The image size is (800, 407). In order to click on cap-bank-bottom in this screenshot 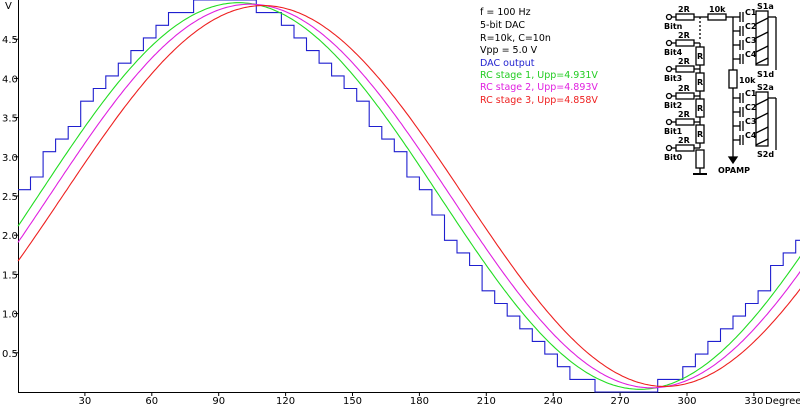, I will do `click(755, 120)`.